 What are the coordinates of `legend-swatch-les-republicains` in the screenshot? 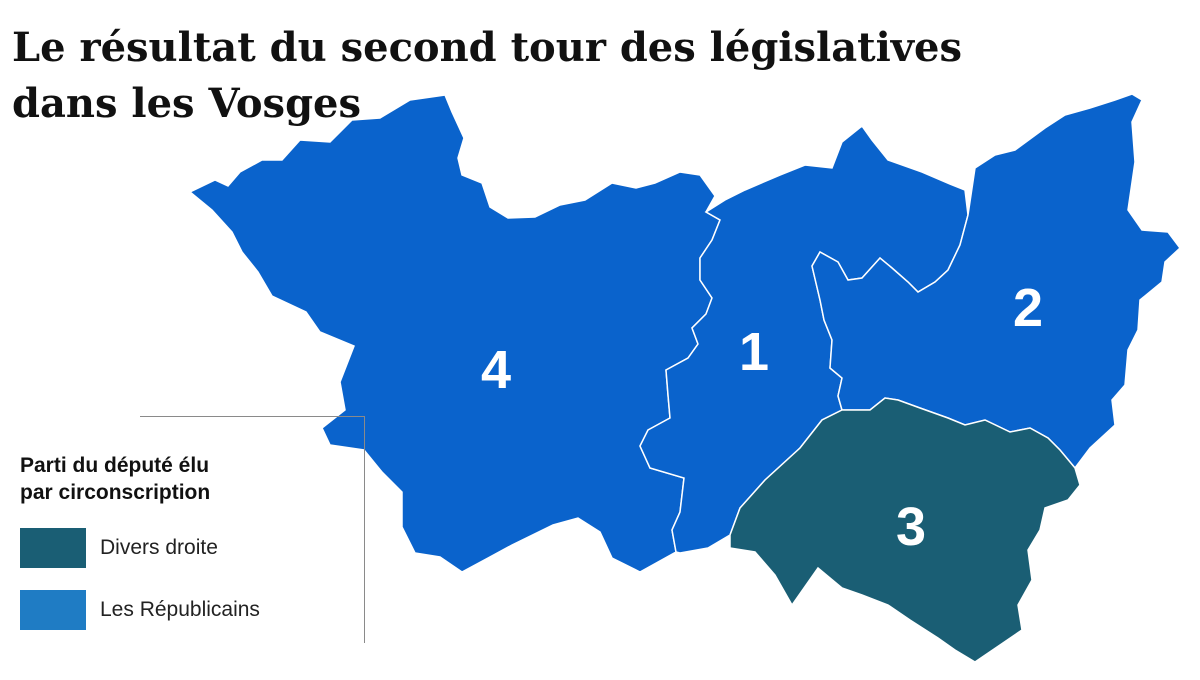 It's located at (53, 610).